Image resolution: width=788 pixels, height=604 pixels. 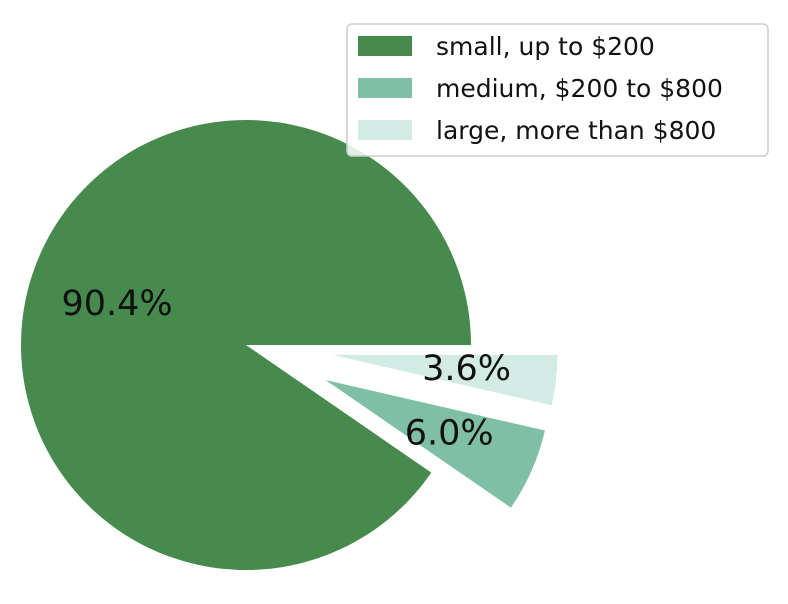 I want to click on legend-entry-small: small, up to $200, so click(x=506, y=46).